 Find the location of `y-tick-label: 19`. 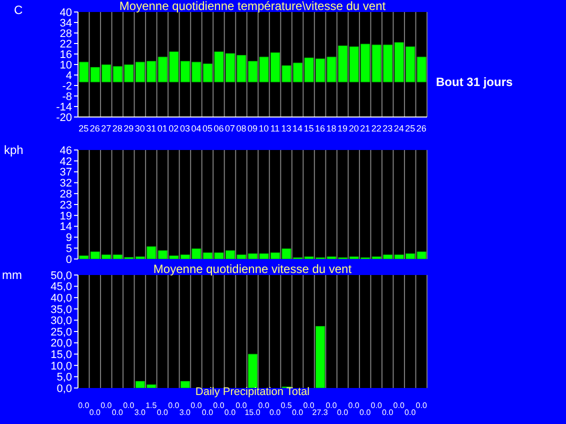

y-tick-label: 19 is located at coordinates (66, 216).